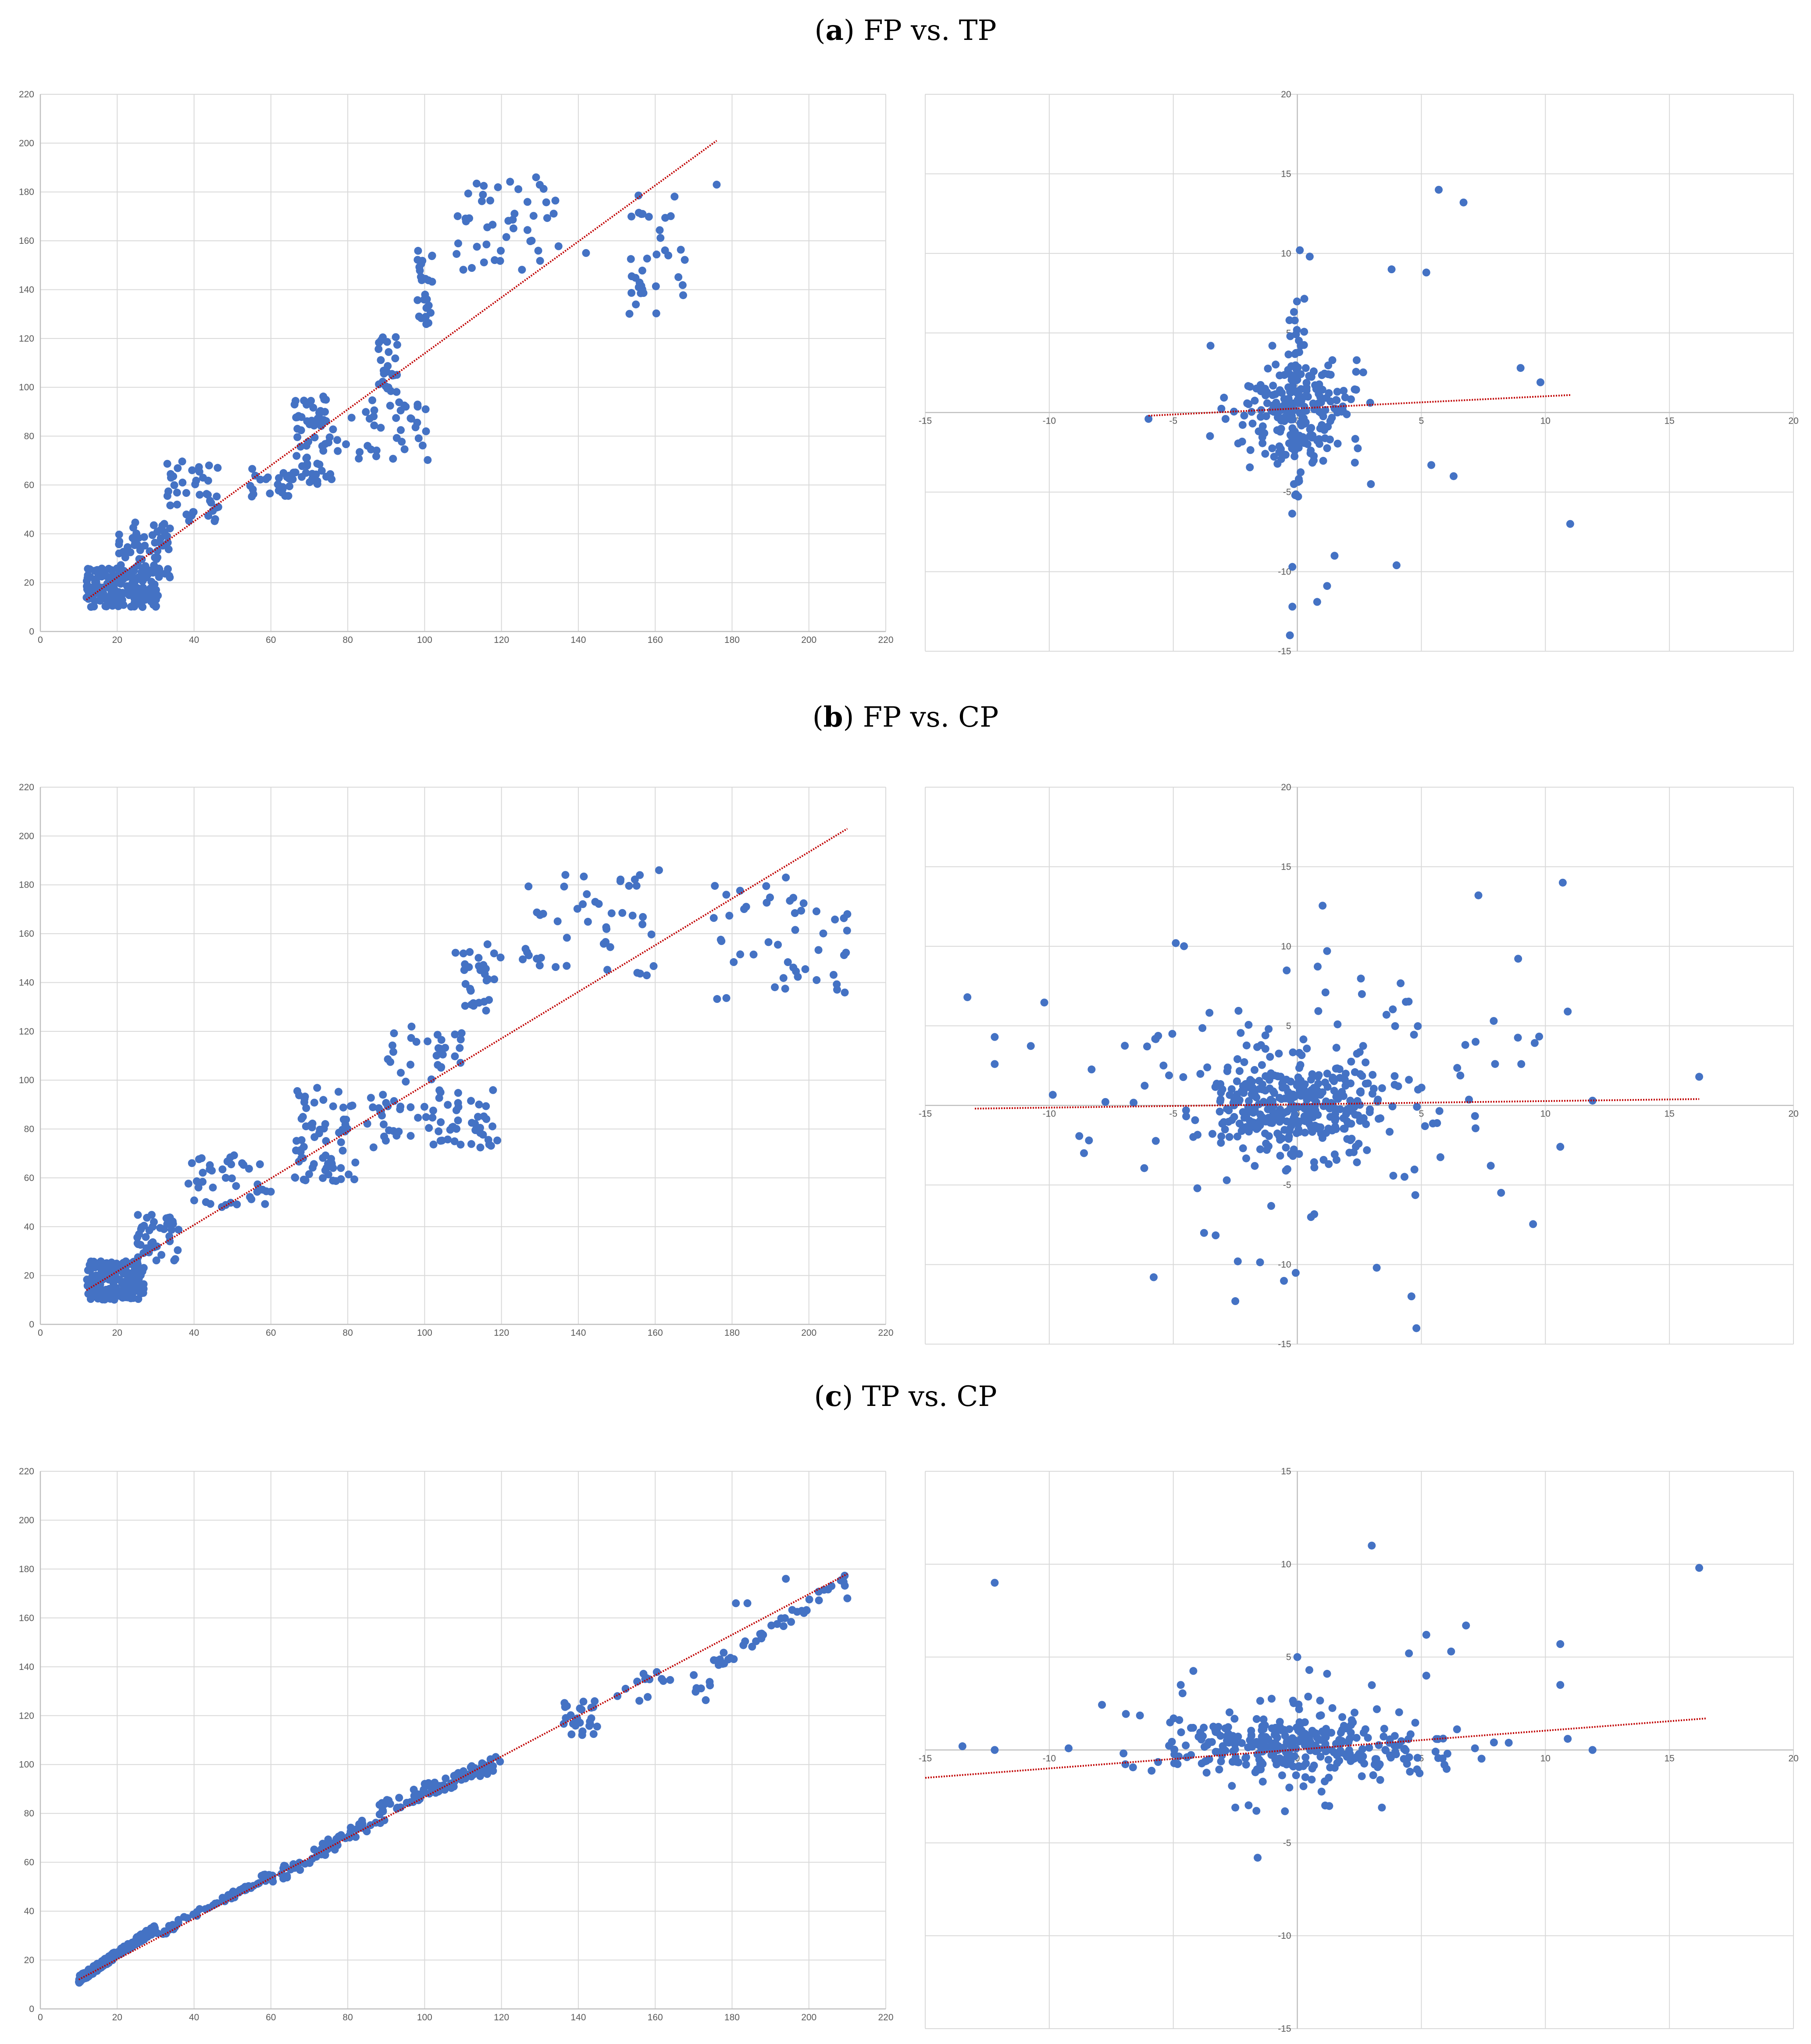 The image size is (1811, 2044). Describe the element at coordinates (424, 2017) in the screenshot. I see `x-tick-label: 100` at that location.